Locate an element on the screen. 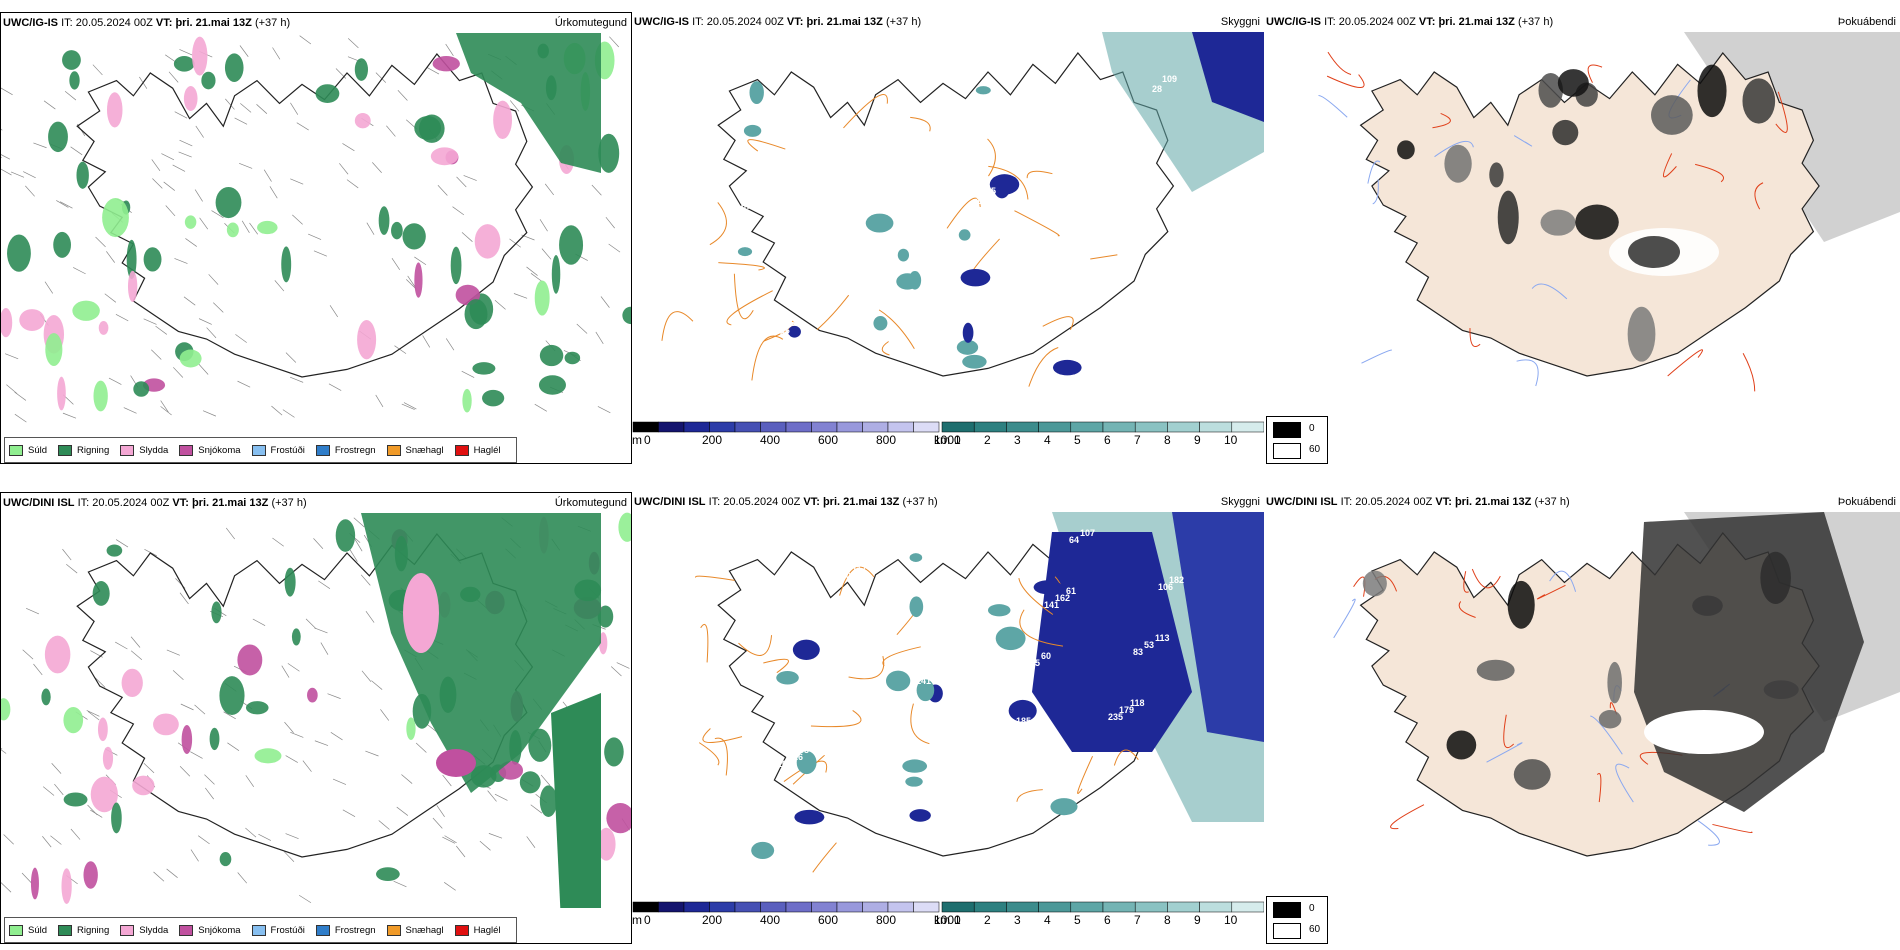 The width and height of the screenshot is (1900, 950). colorbar-unit-m: m is located at coordinates (637, 440).